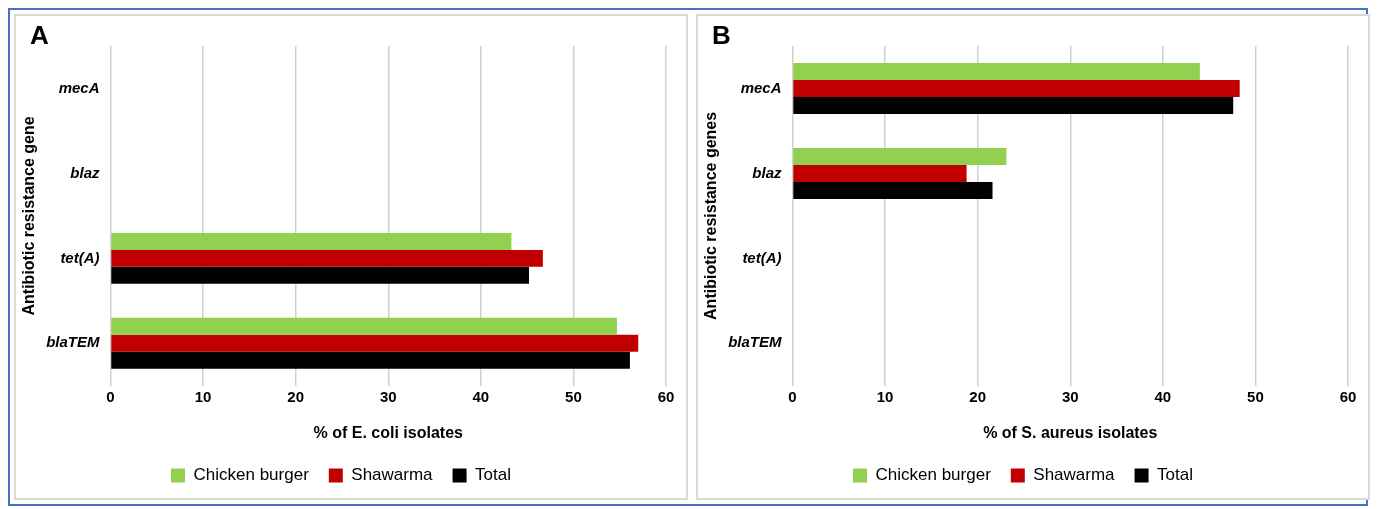 The height and width of the screenshot is (509, 1378). What do you see at coordinates (721, 35) in the screenshot?
I see `chart-title: B` at bounding box center [721, 35].